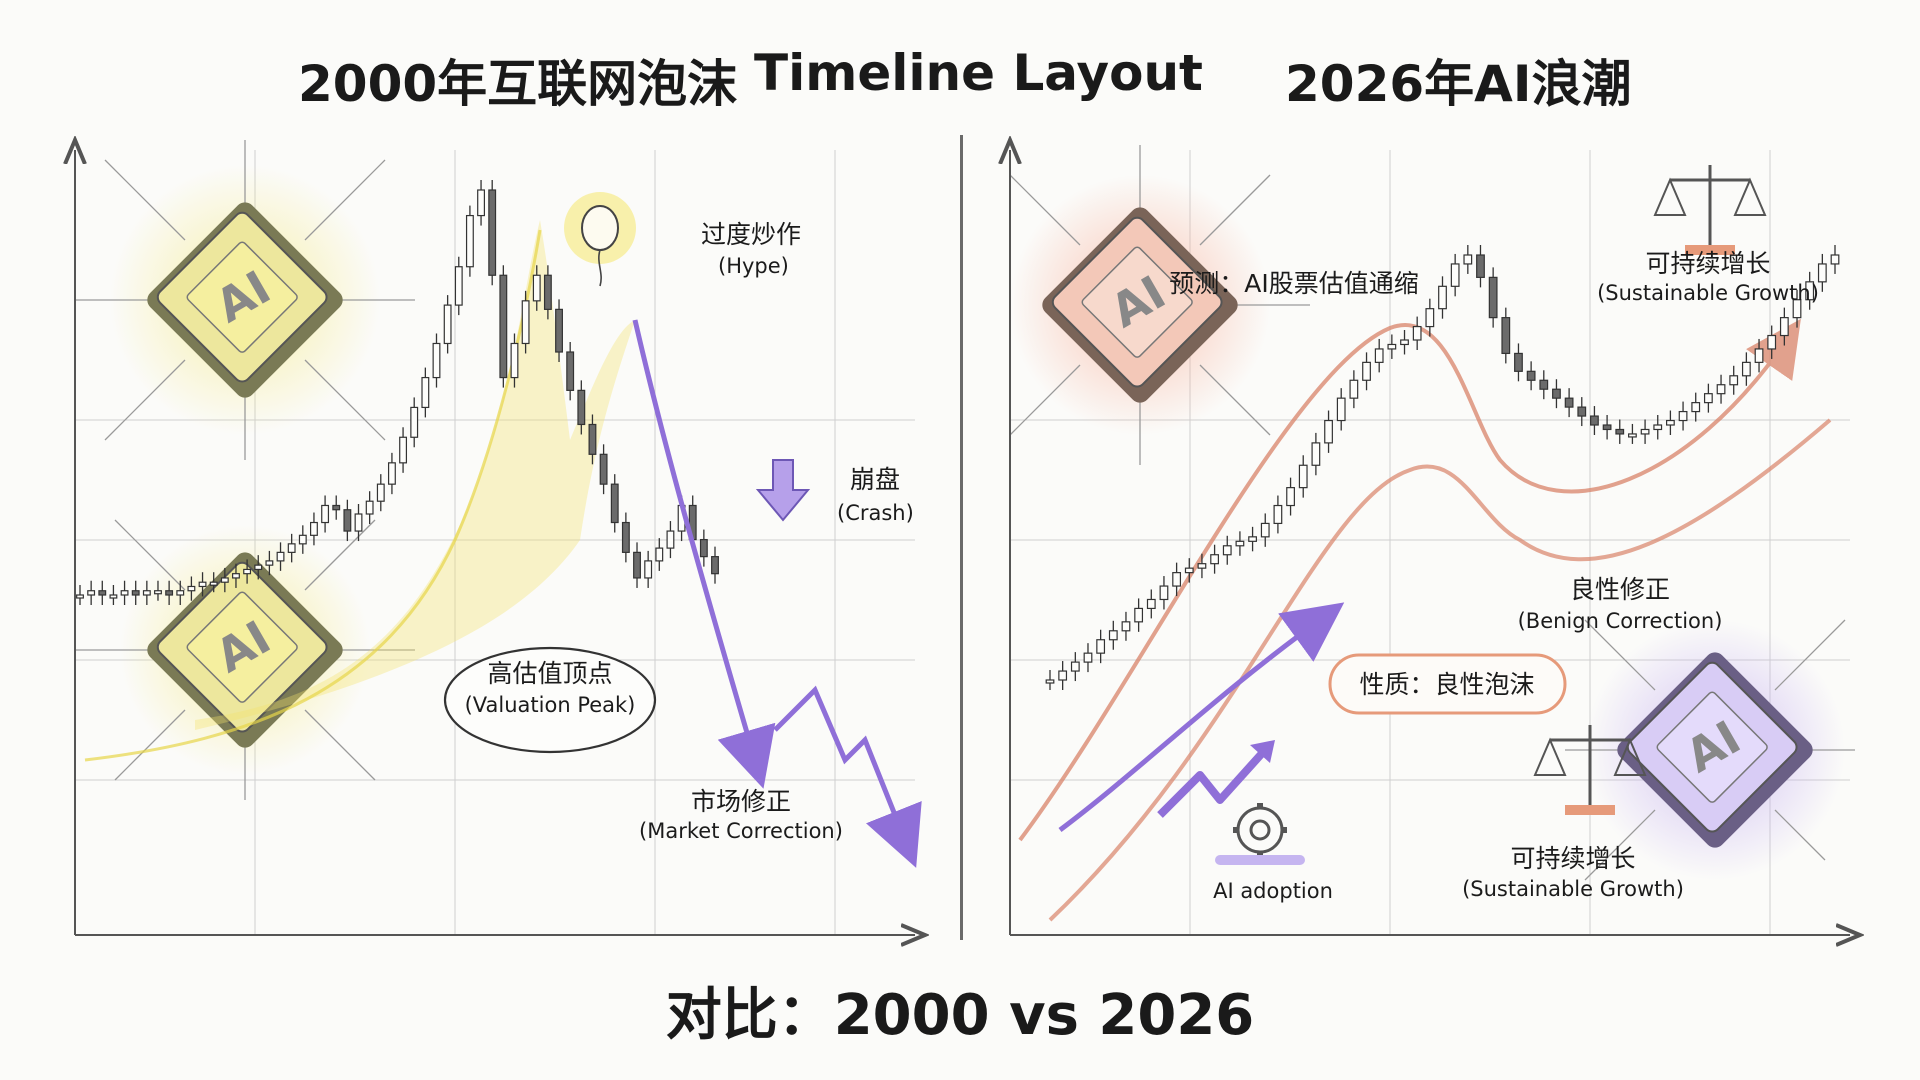 This screenshot has width=1920, height=1080. What do you see at coordinates (1620, 589) in the screenshot?
I see `benign-label-zh: 良性修正` at bounding box center [1620, 589].